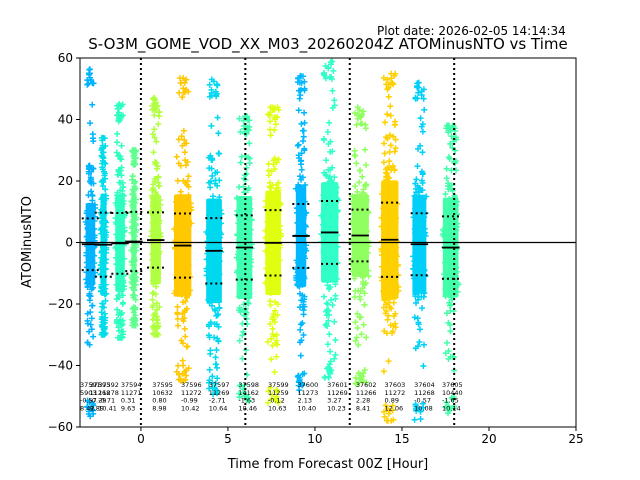 This screenshot has width=640, height=480. I want to click on stats-block-37591: 37591 5903 -0.57 8.42, so click(90, 396).